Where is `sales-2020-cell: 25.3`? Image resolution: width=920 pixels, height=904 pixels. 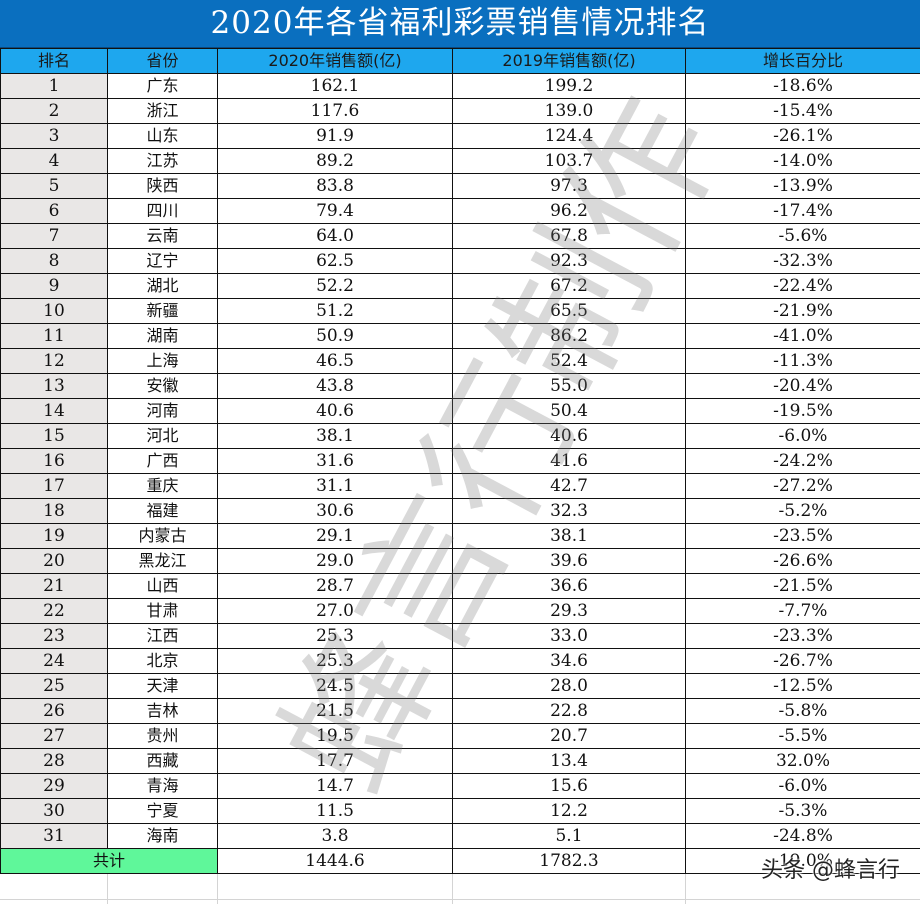
sales-2020-cell: 25.3 is located at coordinates (335, 636).